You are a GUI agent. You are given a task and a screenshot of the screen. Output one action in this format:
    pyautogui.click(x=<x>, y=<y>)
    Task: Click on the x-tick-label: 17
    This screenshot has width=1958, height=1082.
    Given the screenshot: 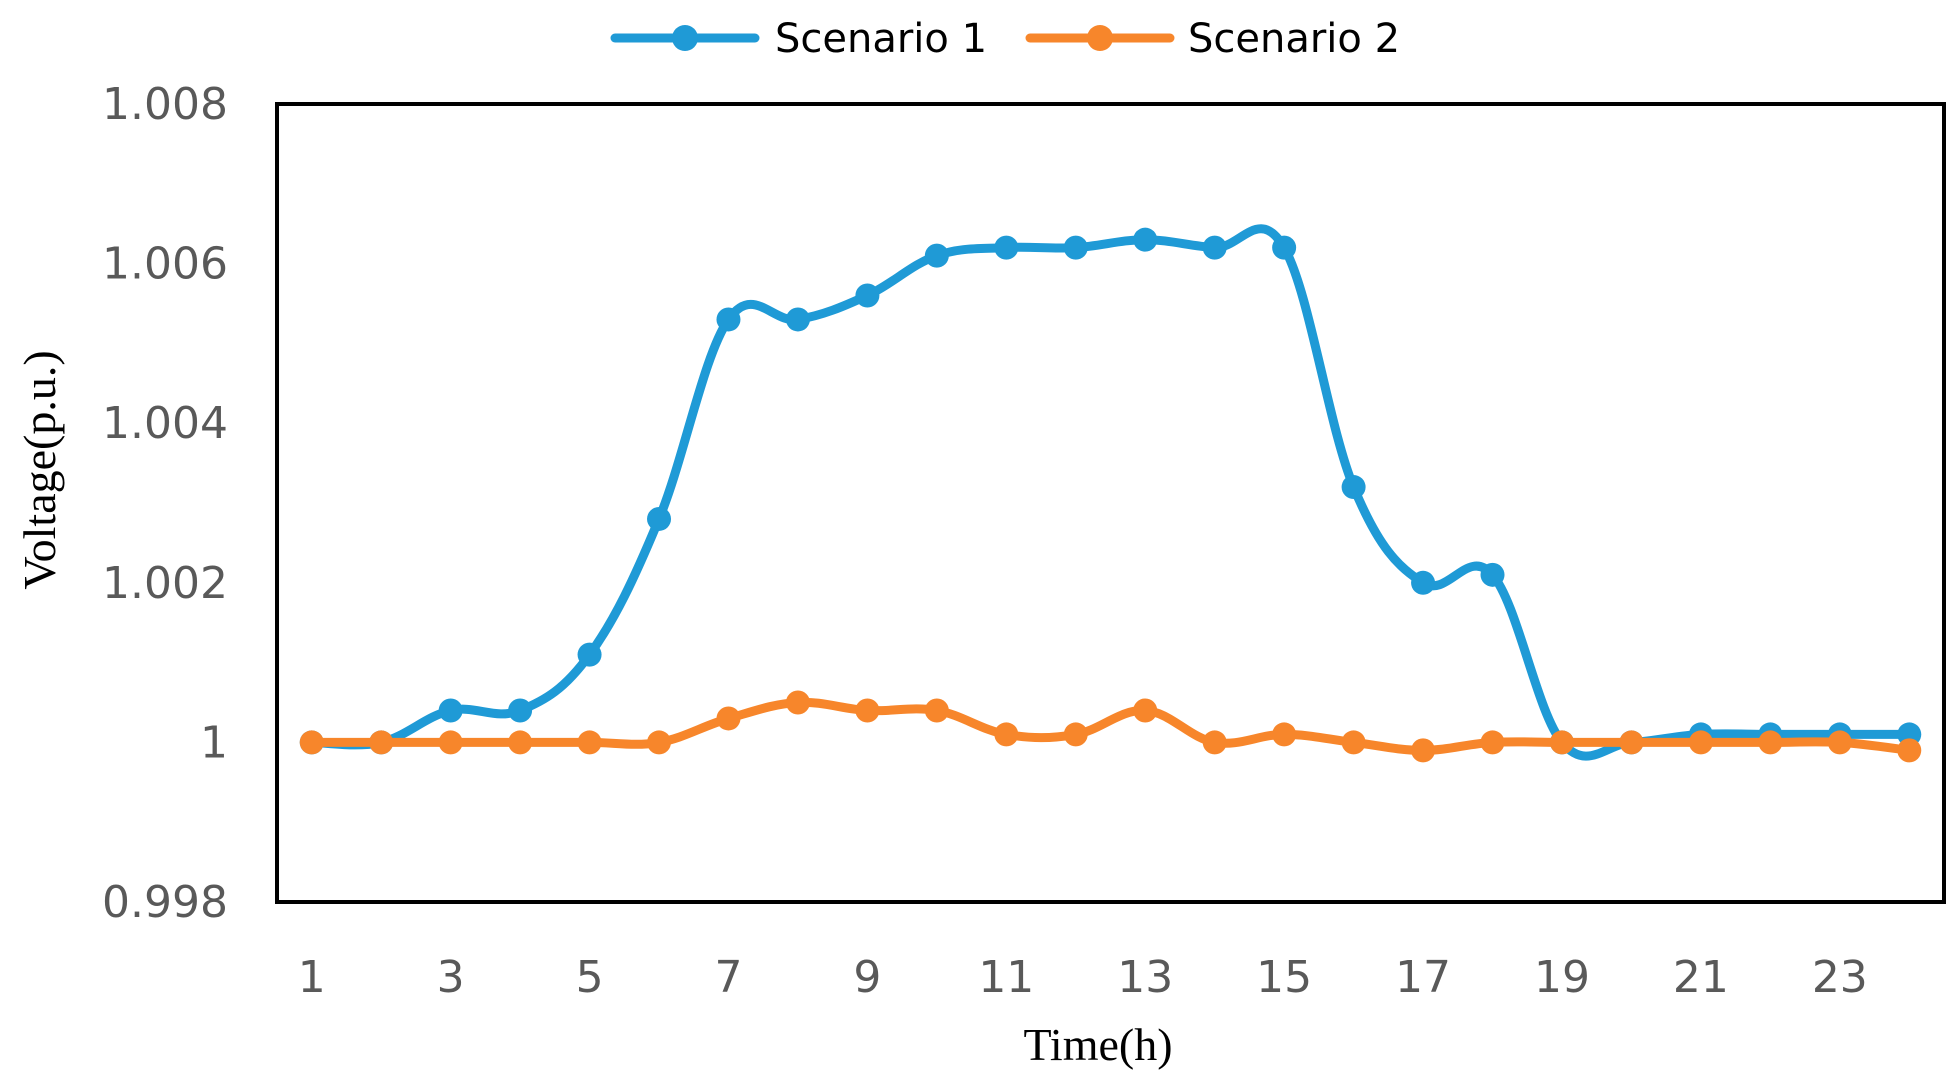 What is the action you would take?
    pyautogui.click(x=1423, y=977)
    